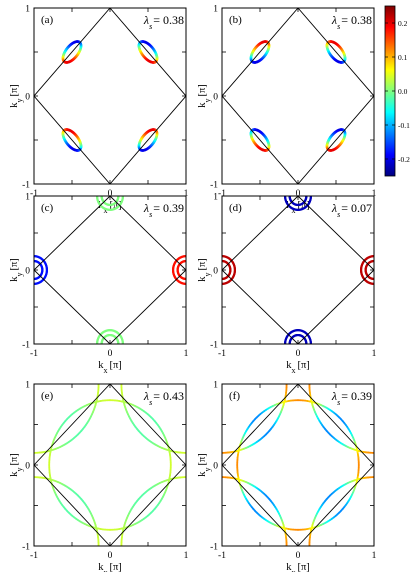  Describe the element at coordinates (163, 398) in the screenshot. I see `lambda-annotation: λs= 0.43` at that location.